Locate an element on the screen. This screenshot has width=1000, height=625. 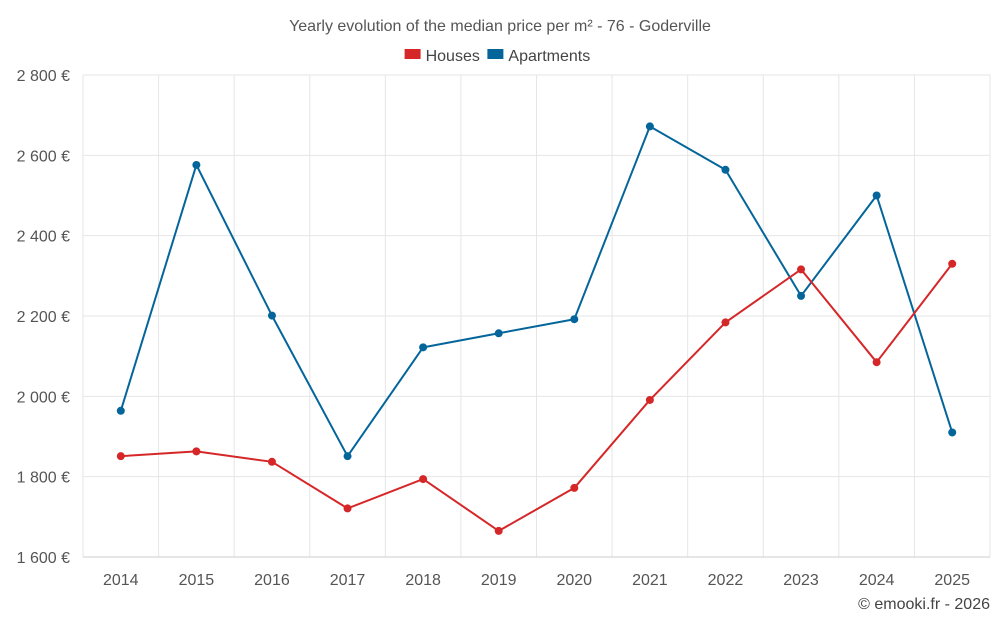
y-tick-label: 2 800 € is located at coordinates (43, 76).